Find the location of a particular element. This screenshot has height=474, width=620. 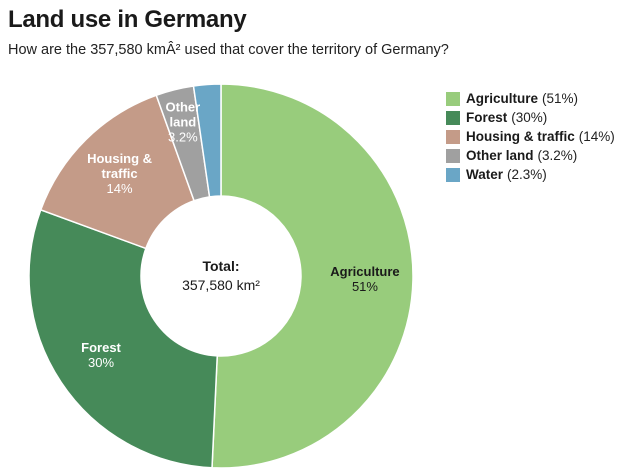

legend-item-forest: Forest (30%) is located at coordinates (530, 117).